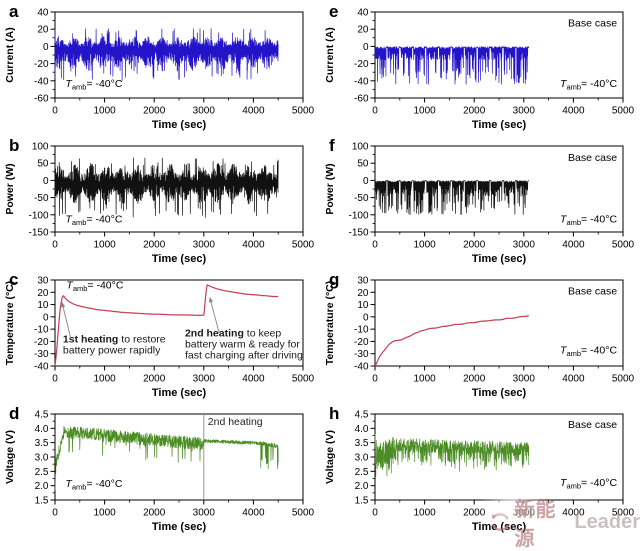 This screenshot has height=551, width=640. I want to click on panel-b-ytick-label: 0, so click(46, 181).